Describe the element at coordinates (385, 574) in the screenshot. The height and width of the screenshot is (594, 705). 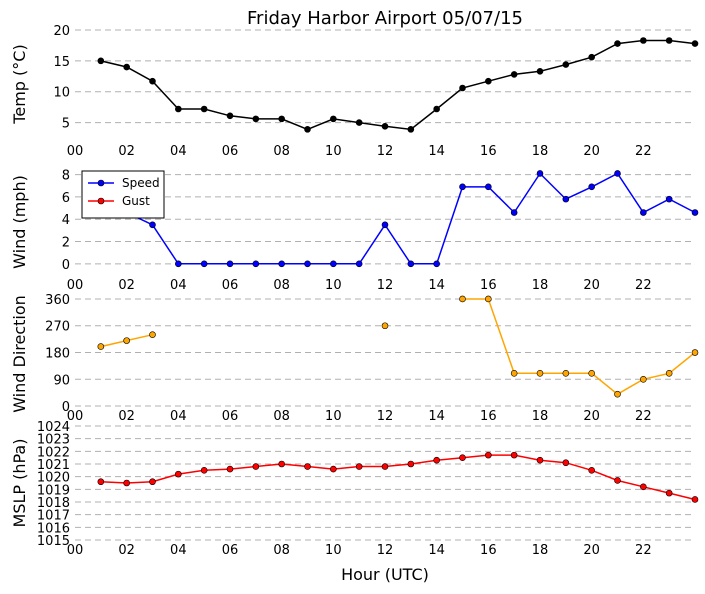
I see `x-axis-label: Hour (UTC)` at that location.